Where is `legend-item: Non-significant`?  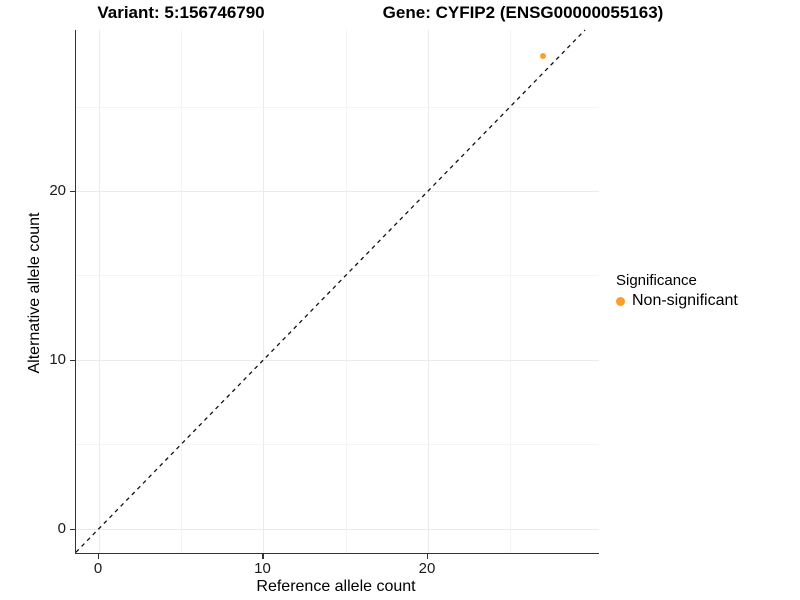
legend-item: Non-significant is located at coordinates (677, 301).